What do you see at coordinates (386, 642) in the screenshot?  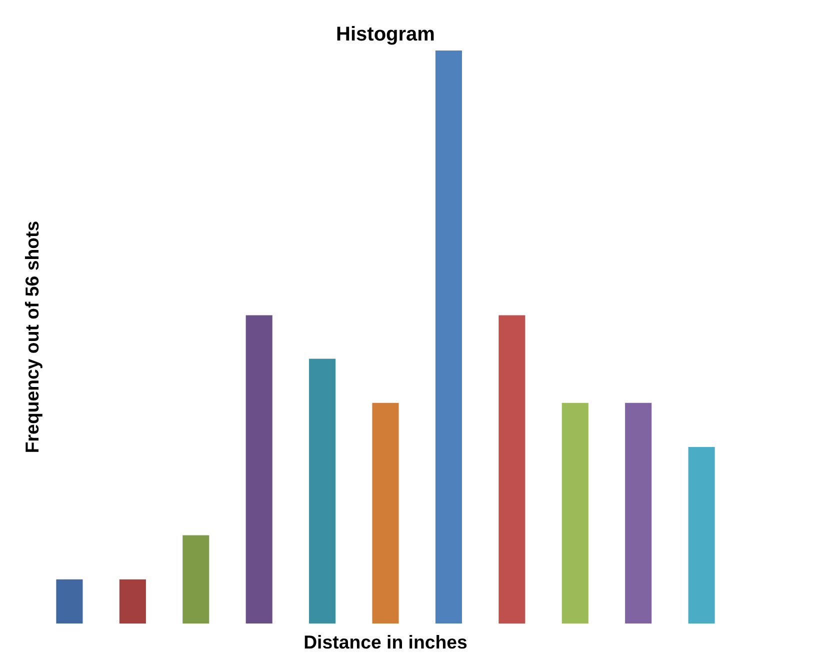 I see `x-axis-title: Distance in inches` at bounding box center [386, 642].